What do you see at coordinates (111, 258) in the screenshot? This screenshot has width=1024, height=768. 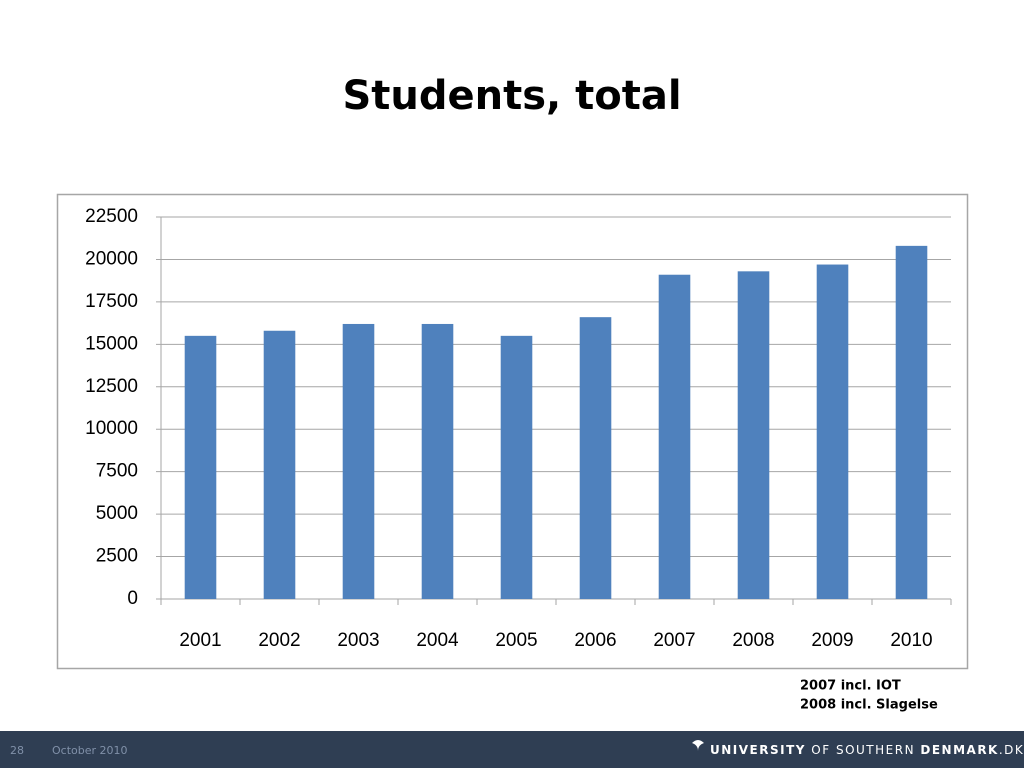 I see `y-tick-label: 20000` at bounding box center [111, 258].